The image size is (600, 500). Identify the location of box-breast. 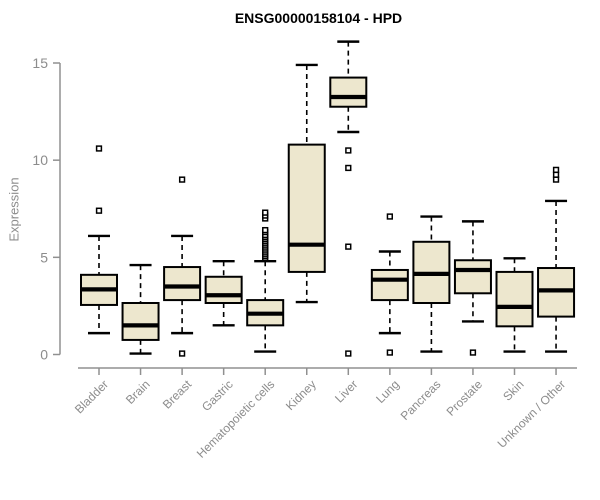
(182, 266).